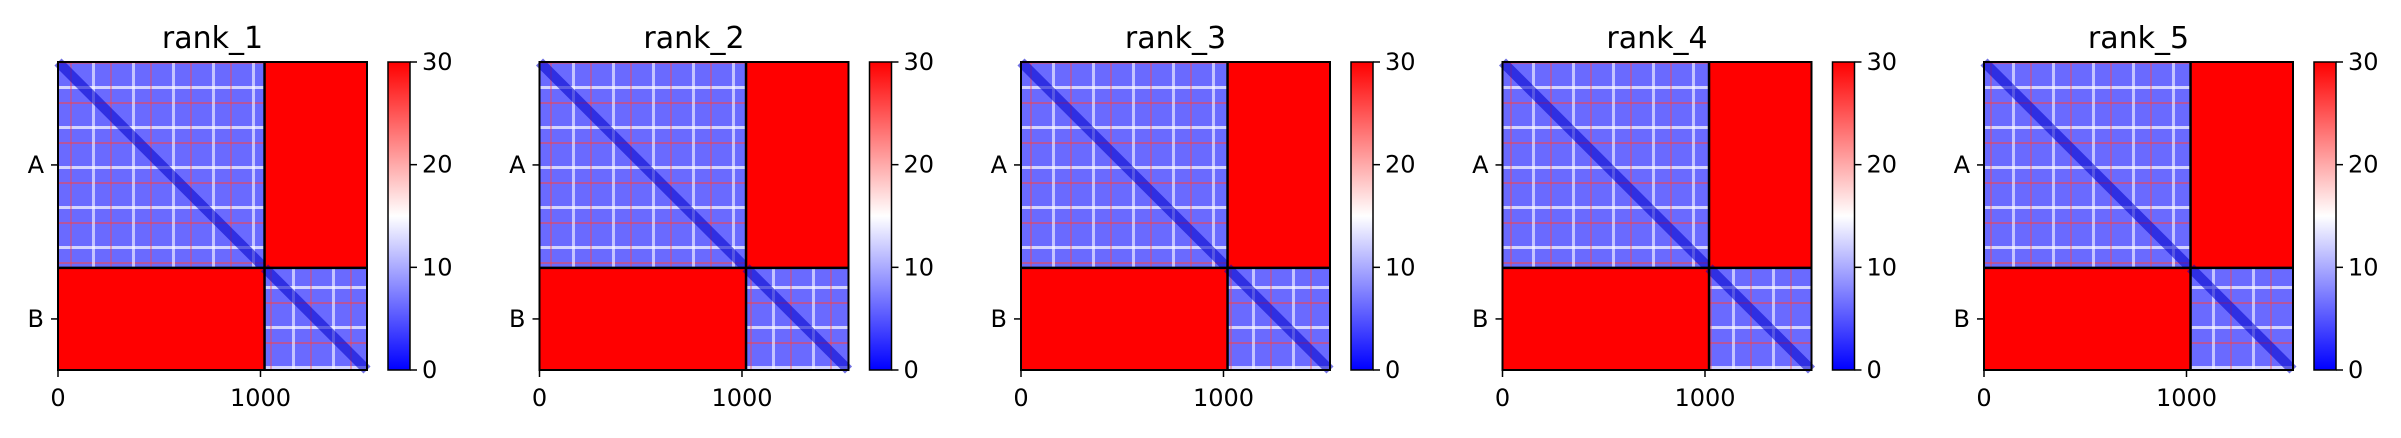 The width and height of the screenshot is (2401, 438). What do you see at coordinates (693, 38) in the screenshot?
I see `panel-title: rank_2` at bounding box center [693, 38].